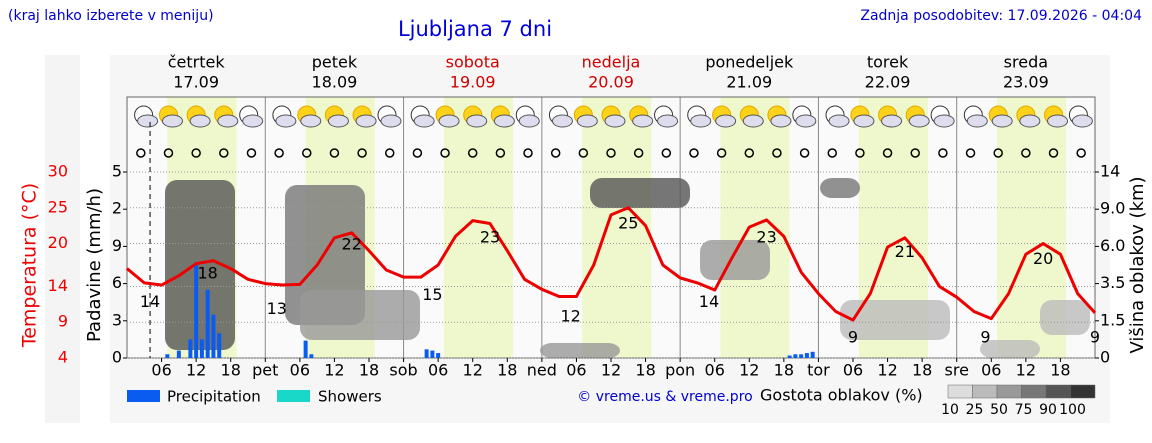 The width and height of the screenshot is (1152, 443). Describe the element at coordinates (841, 395) in the screenshot. I see `density-label: Gostota oblakov (%)` at that location.